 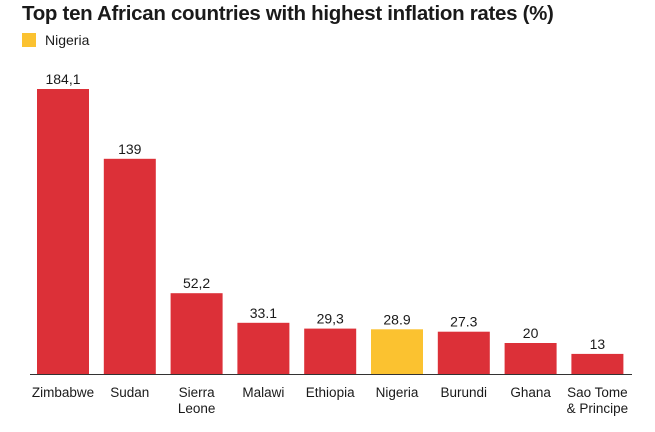 I want to click on bar-sierra-leone, so click(x=196, y=333).